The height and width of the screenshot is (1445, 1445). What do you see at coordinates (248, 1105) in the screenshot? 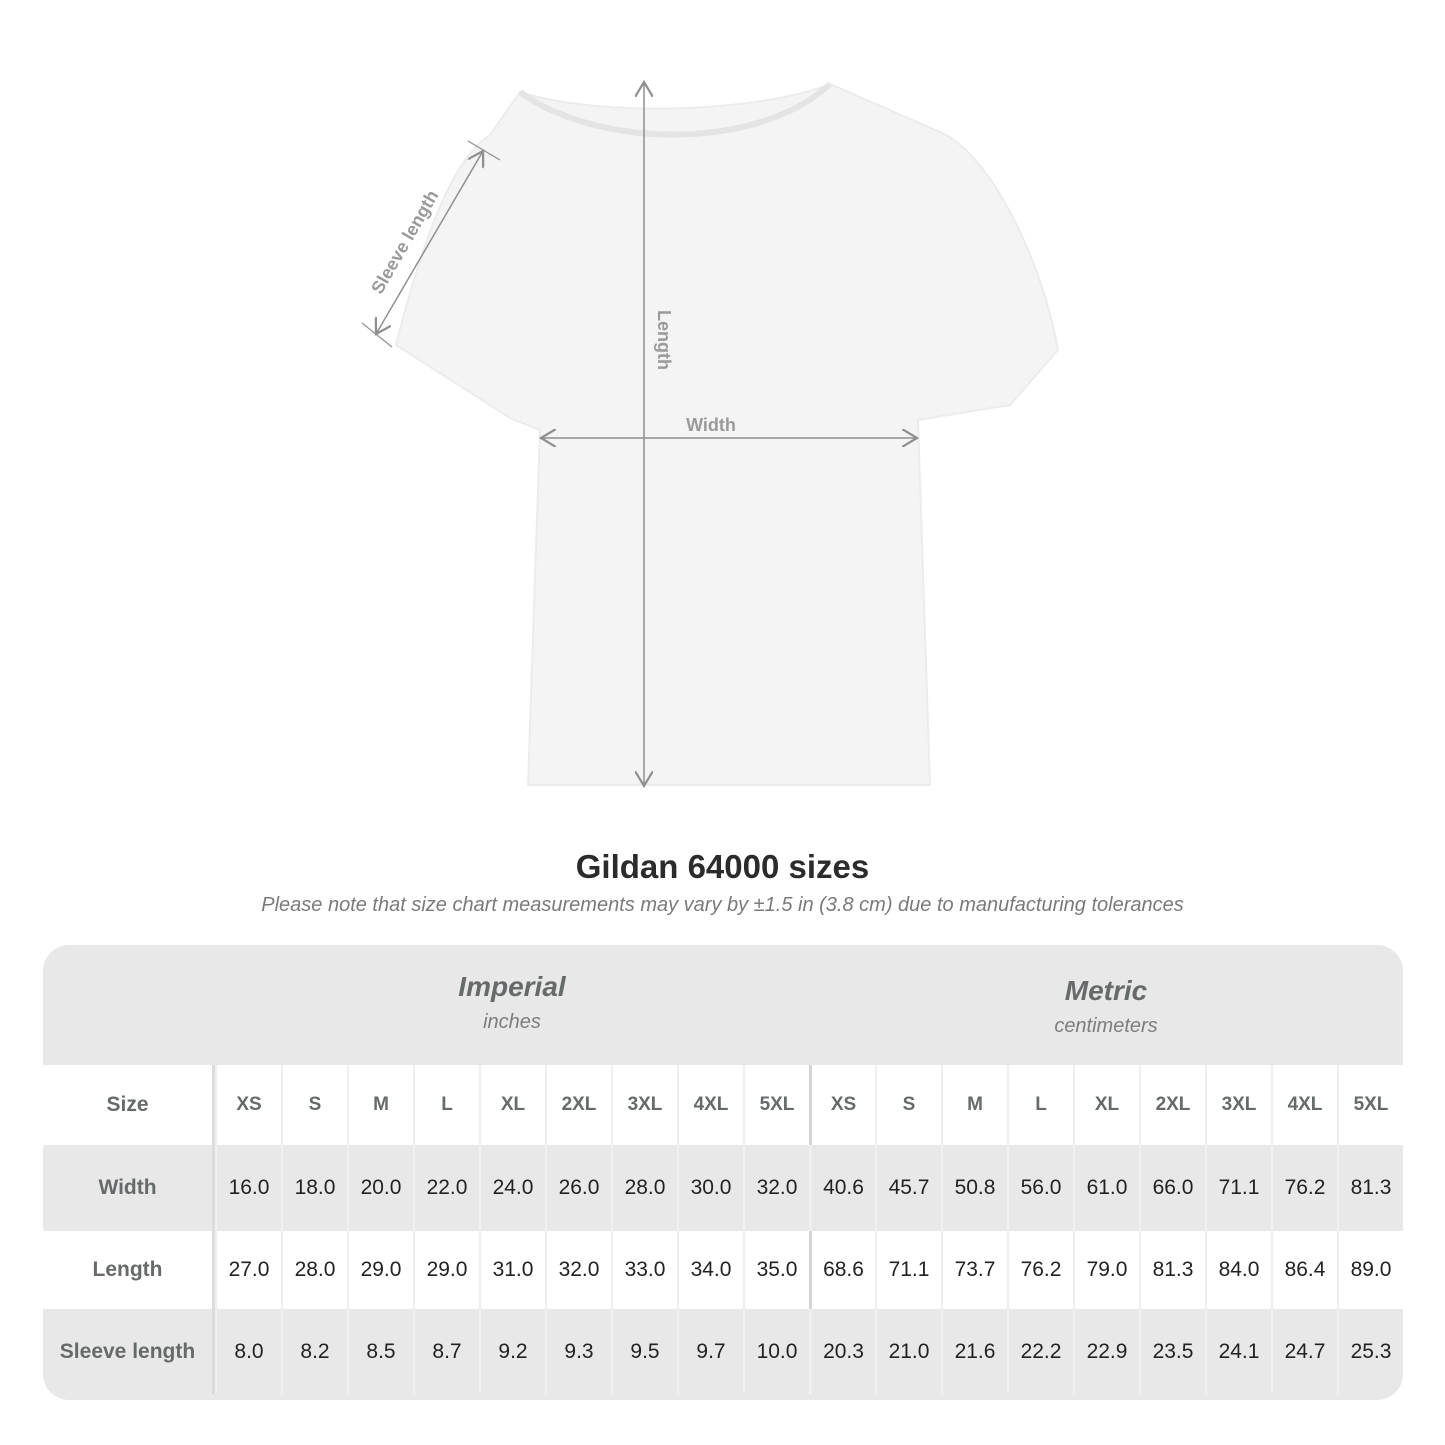
I see `imperial-size-header: XS` at bounding box center [248, 1105].